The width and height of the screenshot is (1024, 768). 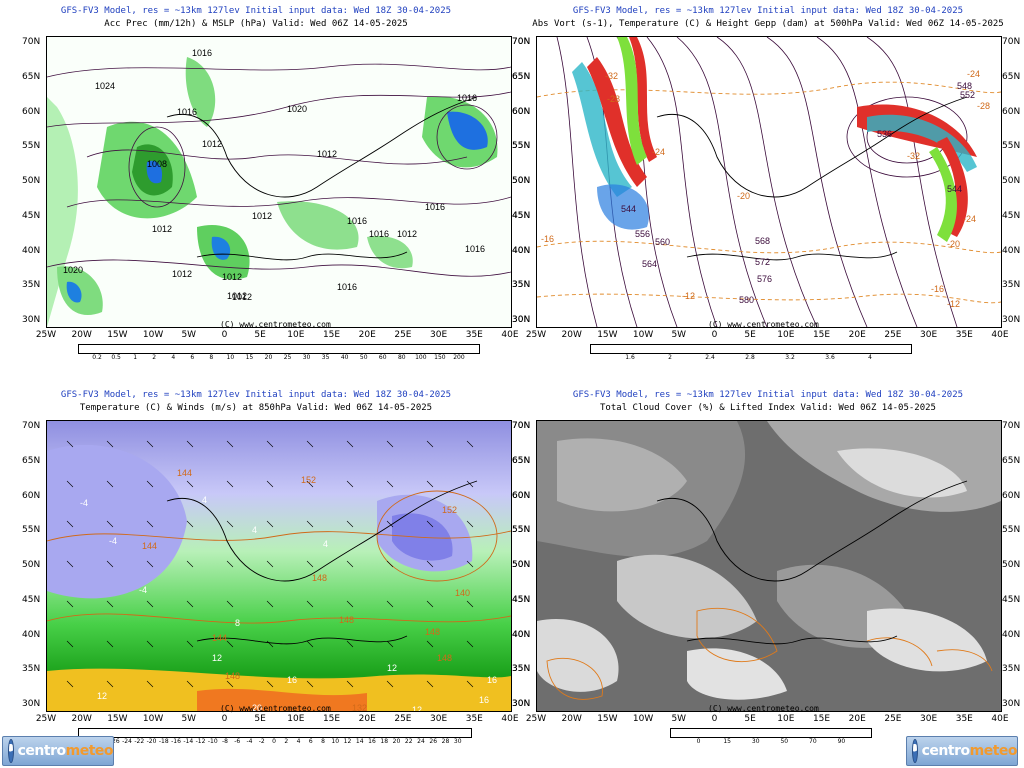 What do you see at coordinates (421, 741) in the screenshot?
I see `color-legend-tick: 24` at bounding box center [421, 741].